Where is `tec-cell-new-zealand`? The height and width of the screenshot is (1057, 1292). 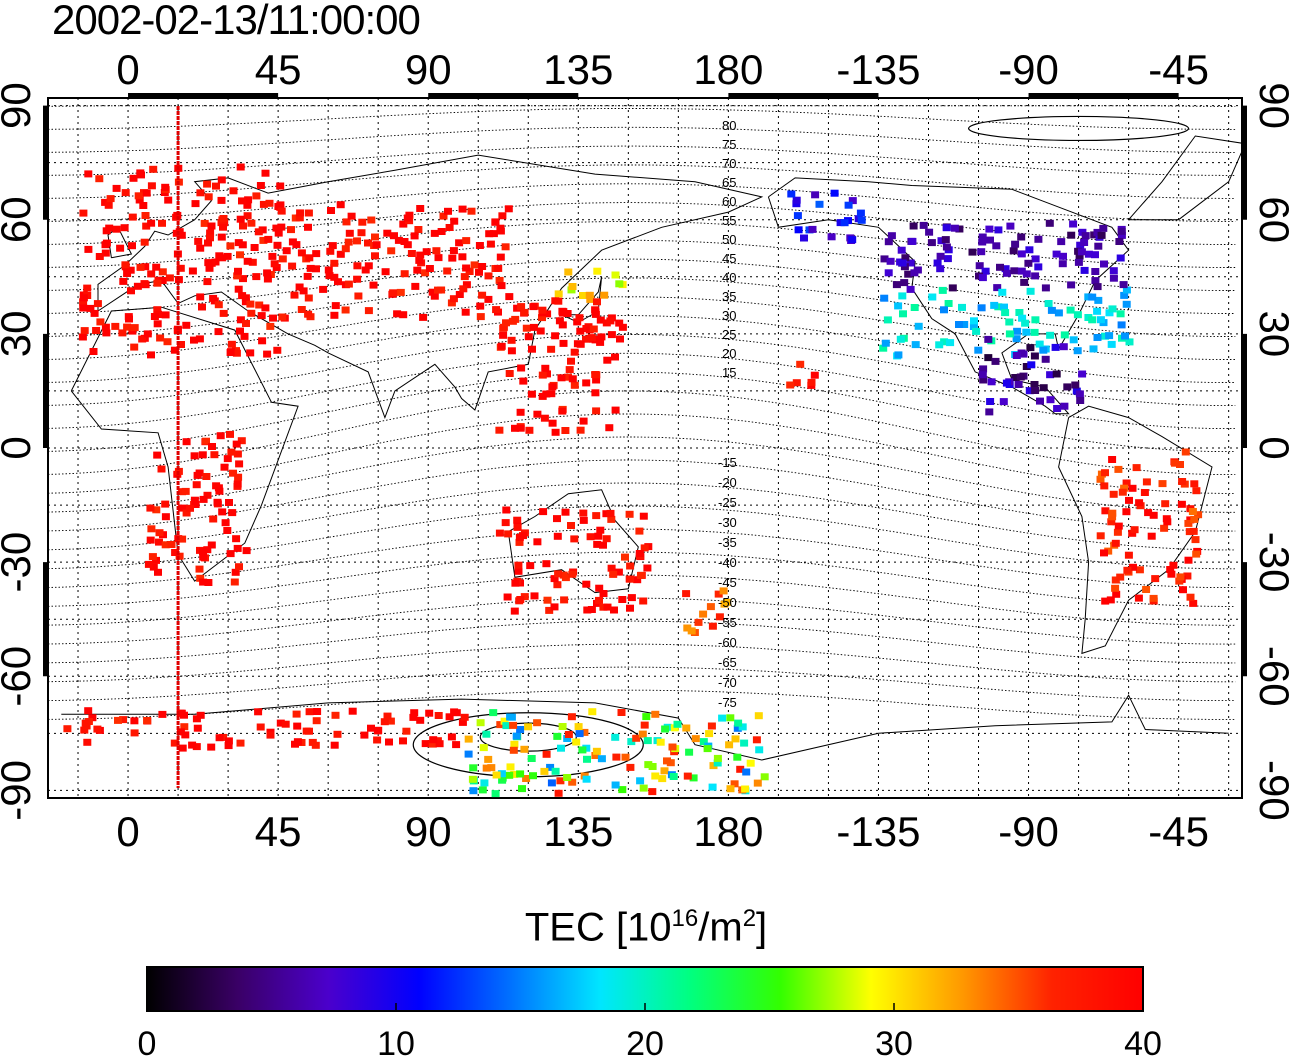 tec-cell-new-zealand is located at coordinates (698, 622).